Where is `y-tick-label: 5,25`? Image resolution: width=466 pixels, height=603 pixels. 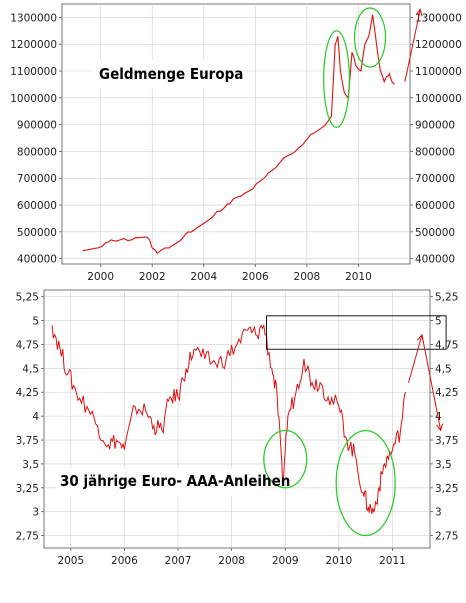
y-tick-label: 5,25 is located at coordinates (27, 298).